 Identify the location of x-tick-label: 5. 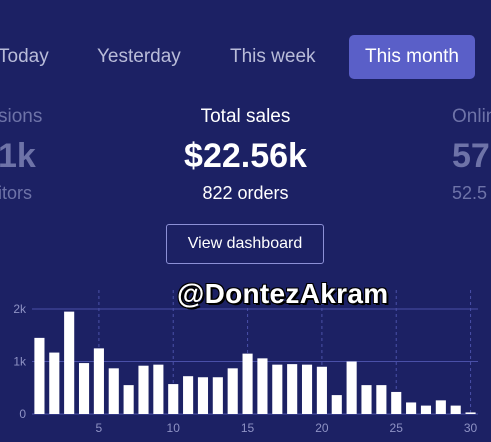
(99, 428).